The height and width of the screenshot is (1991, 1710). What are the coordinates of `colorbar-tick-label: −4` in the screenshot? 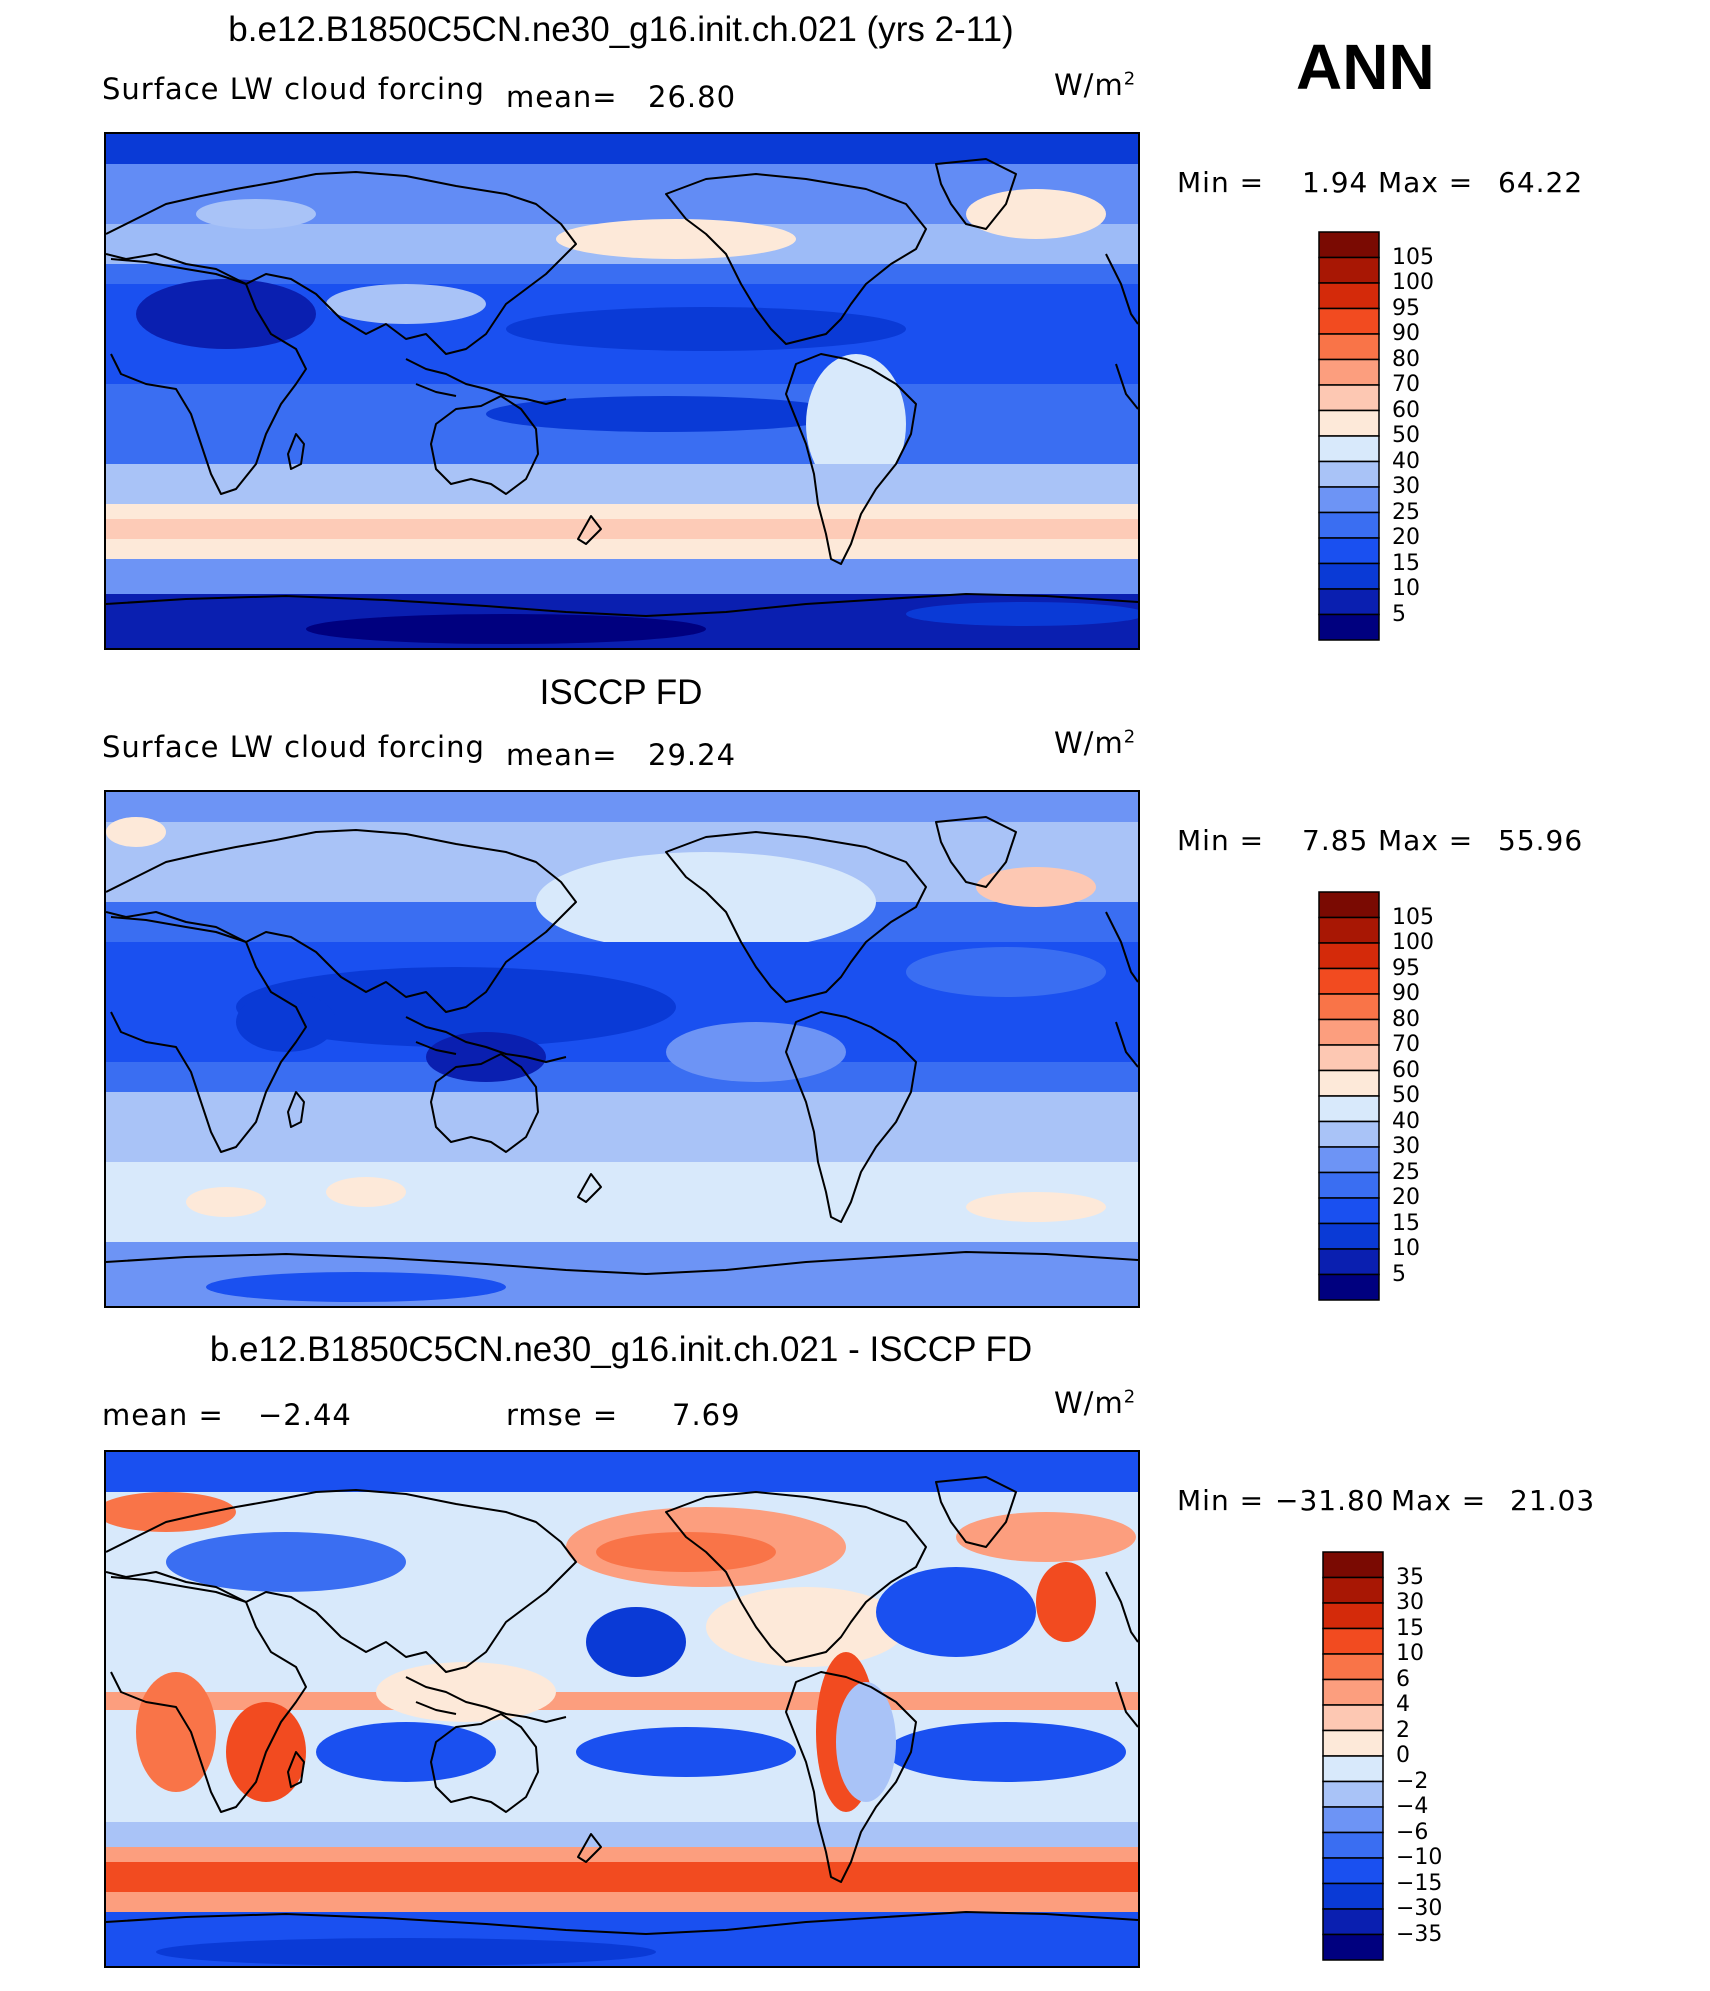 It's located at (1412, 1806).